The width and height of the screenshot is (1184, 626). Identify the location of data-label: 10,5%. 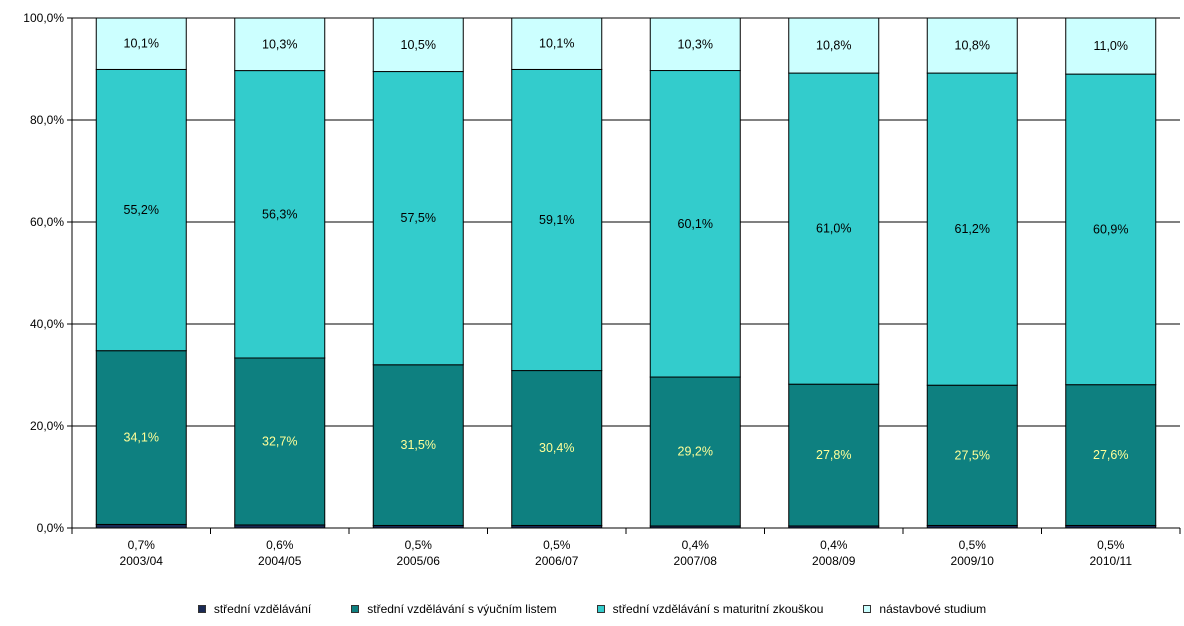
(418, 45).